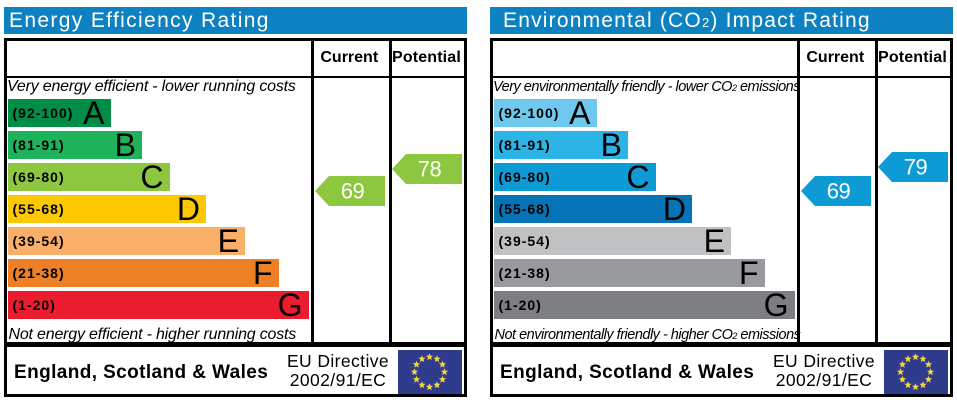 The image size is (957, 404). I want to click on svg-text: 79, so click(915, 166).